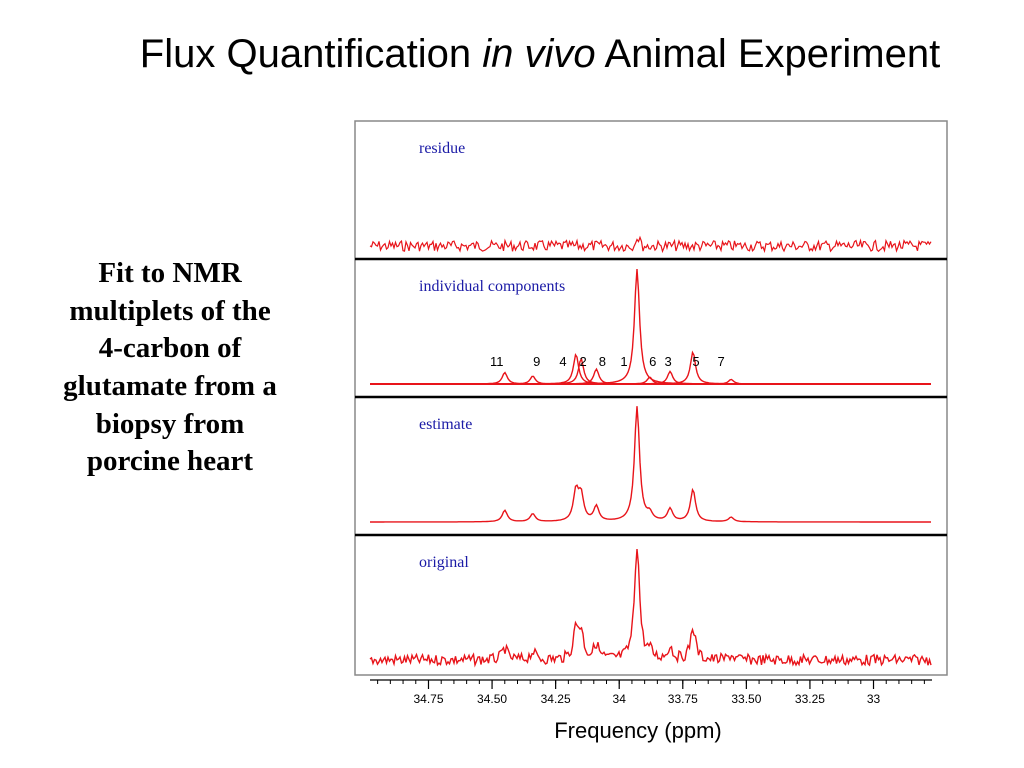  I want to click on caption-line: Fit to NMR, so click(170, 273).